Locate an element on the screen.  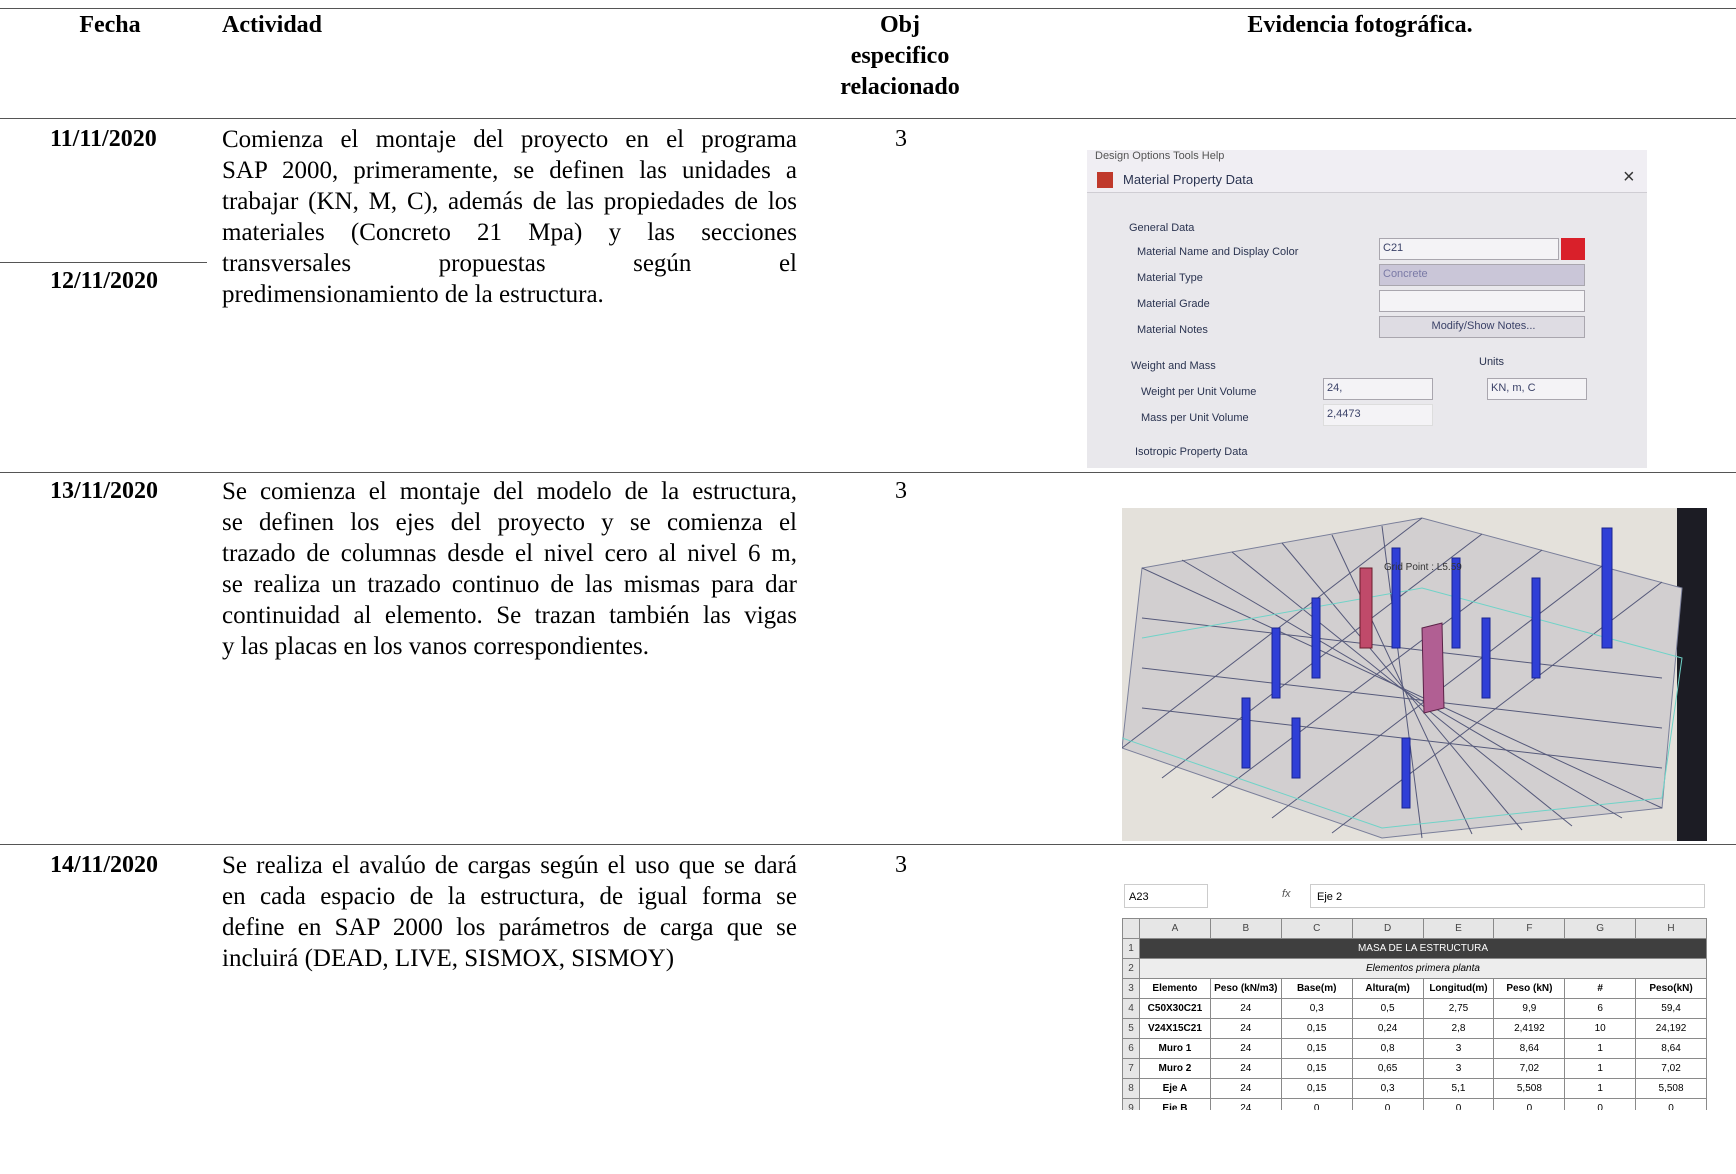
row3-date: 14/11/2020 is located at coordinates (104, 865).